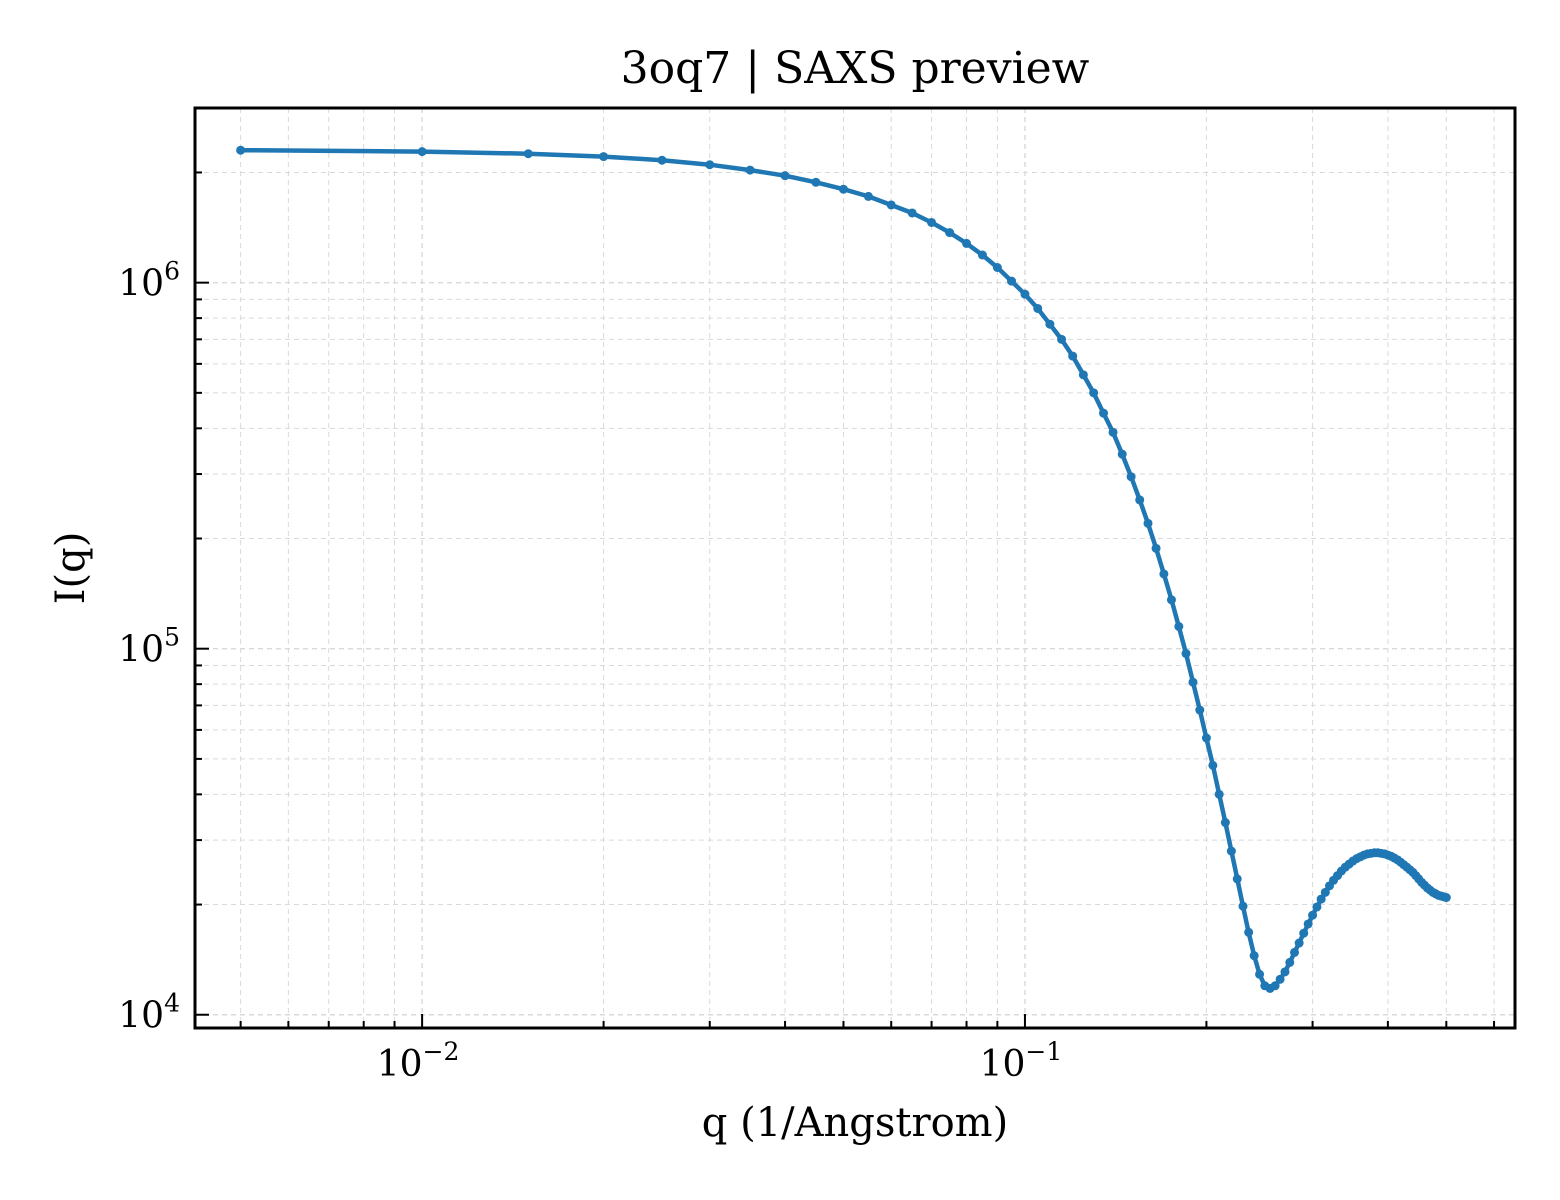 The width and height of the screenshot is (1560, 1200). What do you see at coordinates (855, 1123) in the screenshot?
I see `x-axis-label: q (1/Angstrom)` at bounding box center [855, 1123].